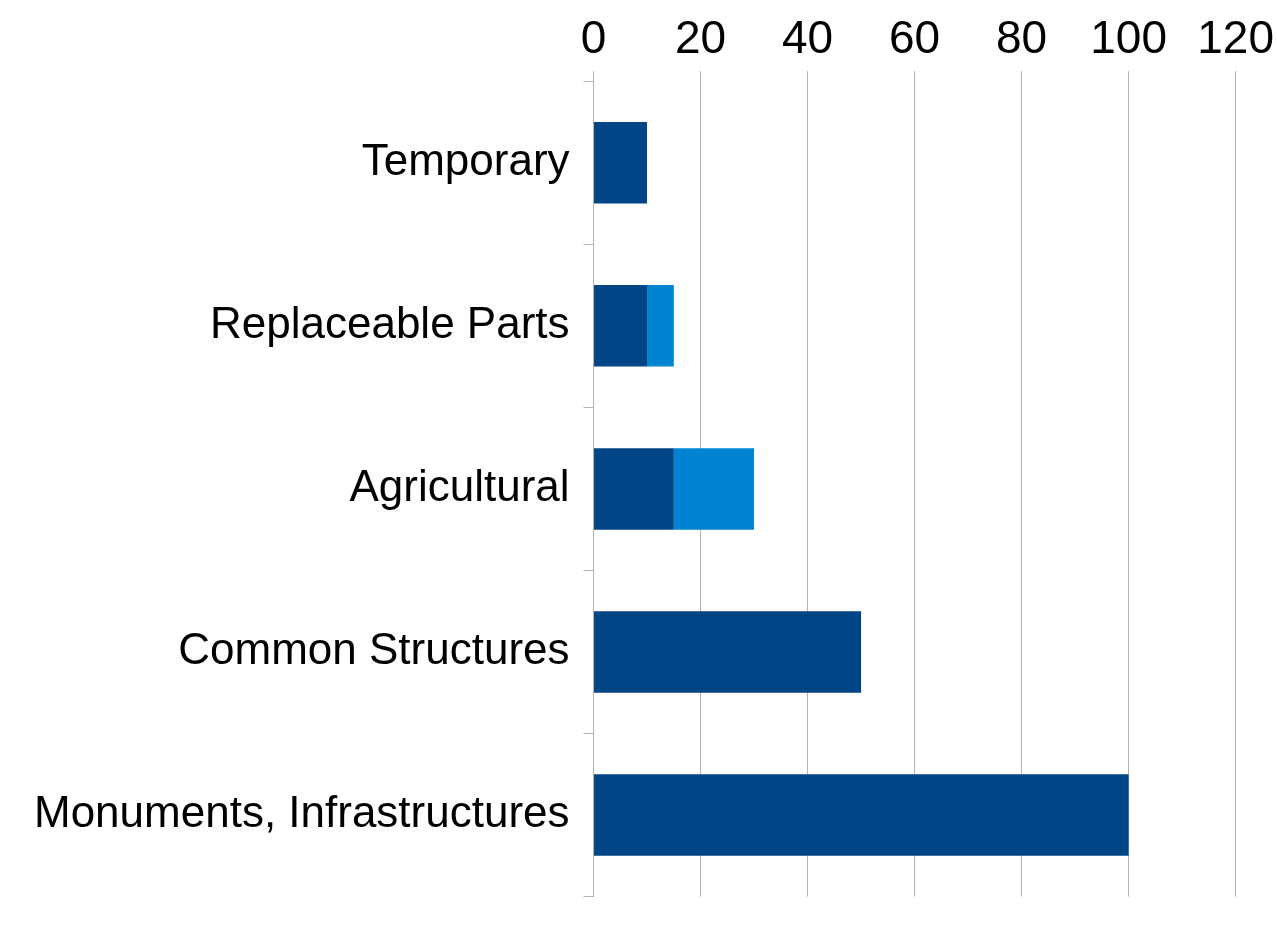 The width and height of the screenshot is (1277, 937). I want to click on x-tick-label: 20, so click(700, 37).